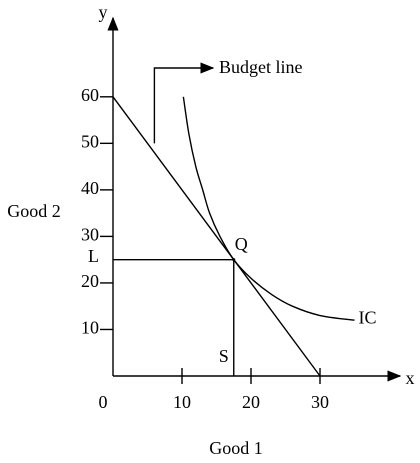  Describe the element at coordinates (90, 281) in the screenshot. I see `y-tick-label: 20` at that location.